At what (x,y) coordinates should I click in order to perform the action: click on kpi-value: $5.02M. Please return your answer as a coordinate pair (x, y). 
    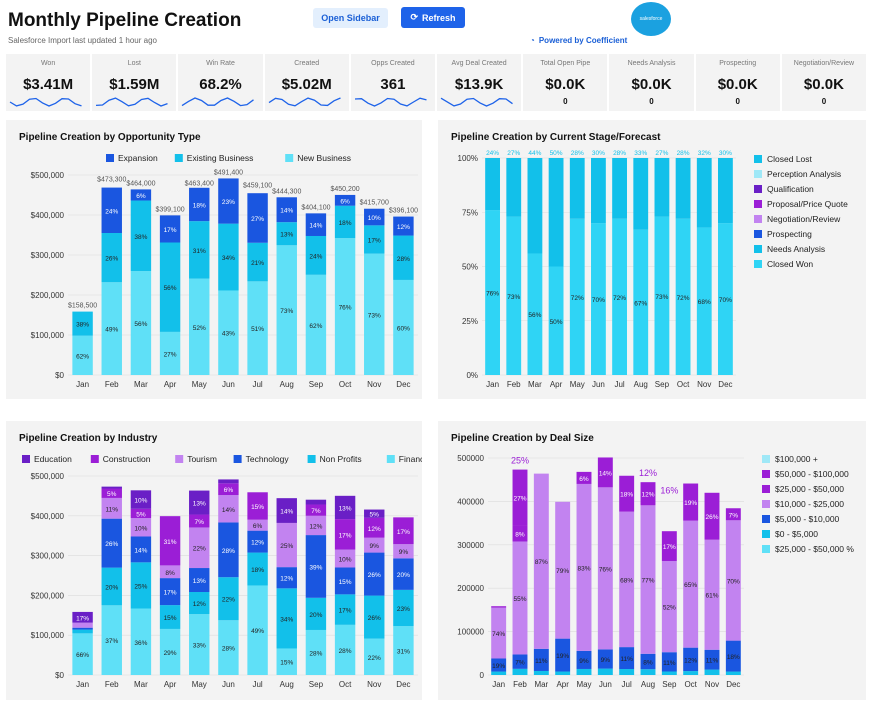
    Looking at the image, I should click on (306, 84).